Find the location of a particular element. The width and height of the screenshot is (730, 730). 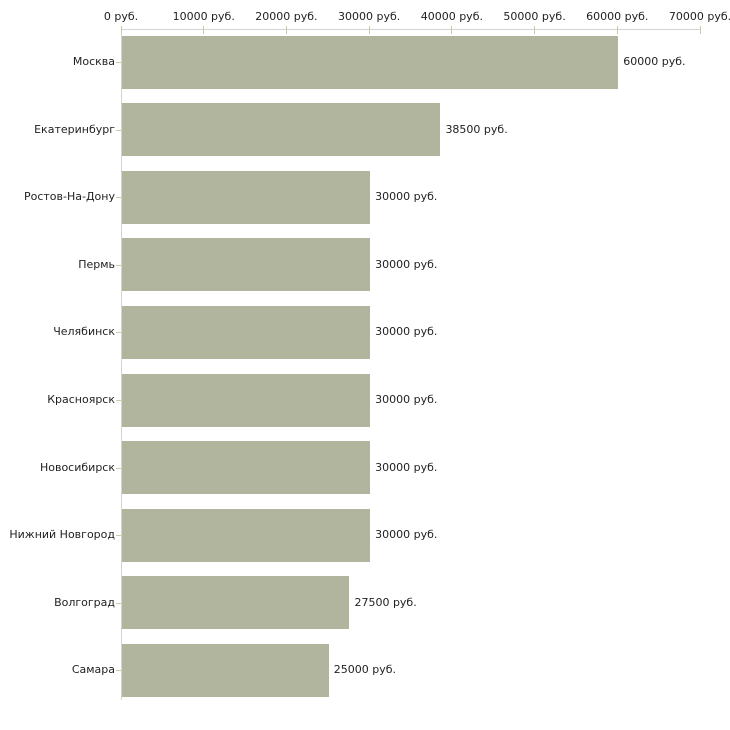

category-label: Новосибирск is located at coordinates (77, 467).